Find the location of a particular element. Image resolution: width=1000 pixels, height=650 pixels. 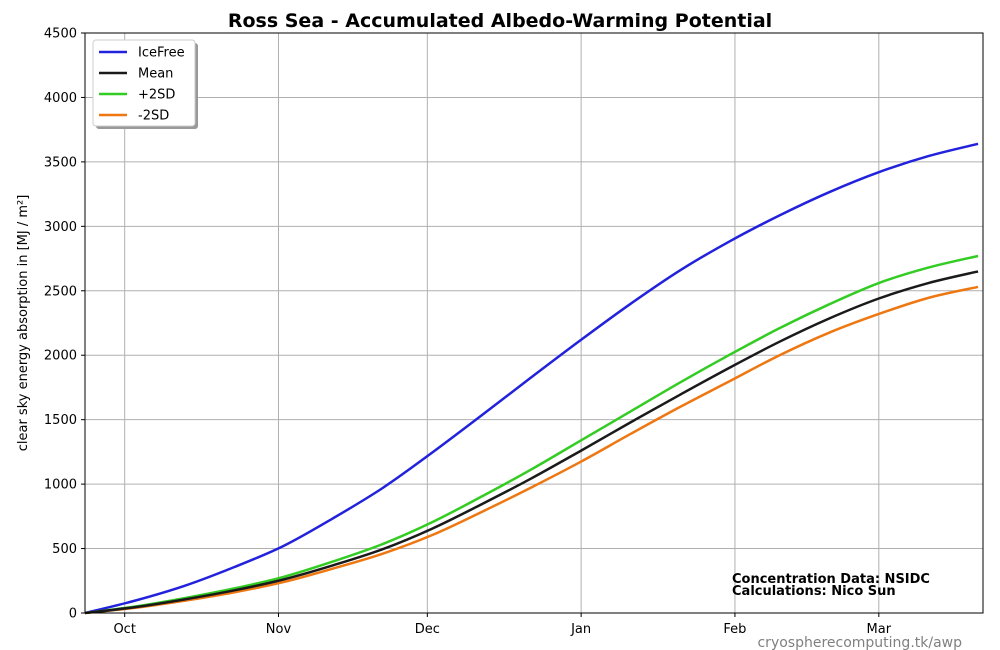

y-tick-label: 1000 is located at coordinates (60, 485).